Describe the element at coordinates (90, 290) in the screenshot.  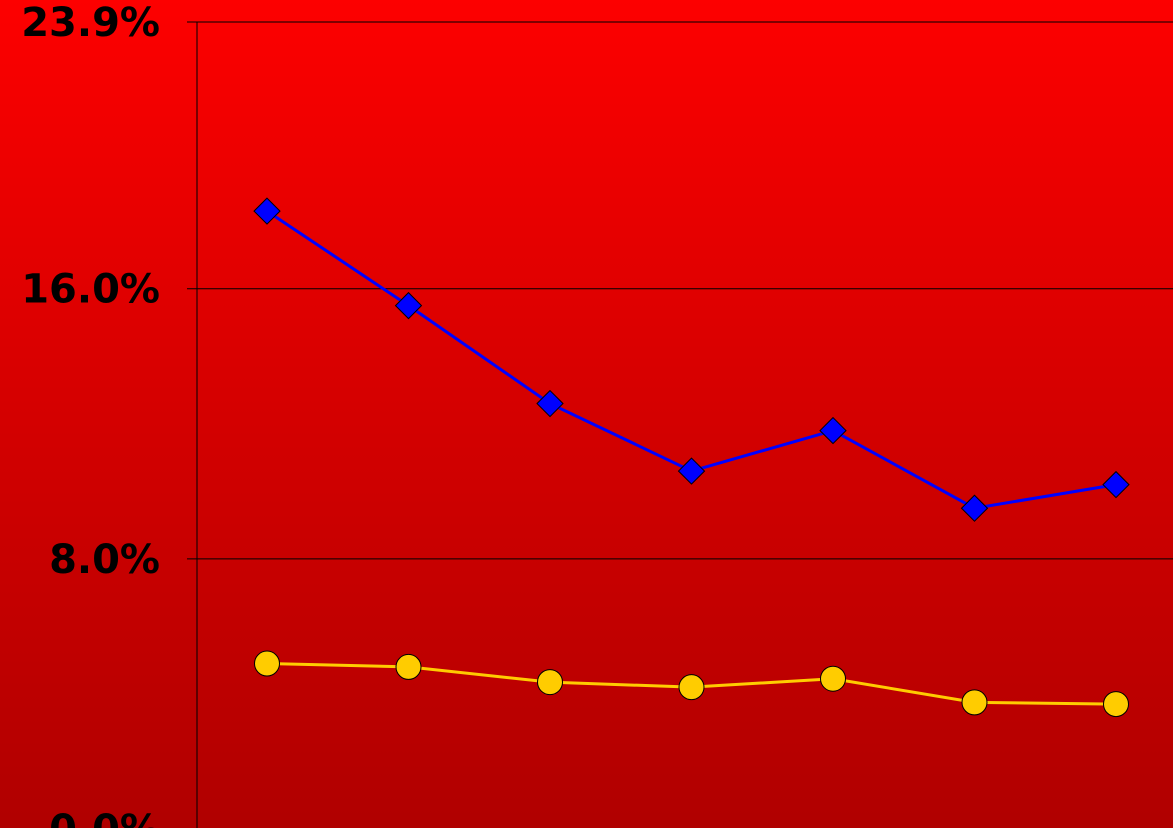
I see `y-tick-label: 16.0%` at that location.